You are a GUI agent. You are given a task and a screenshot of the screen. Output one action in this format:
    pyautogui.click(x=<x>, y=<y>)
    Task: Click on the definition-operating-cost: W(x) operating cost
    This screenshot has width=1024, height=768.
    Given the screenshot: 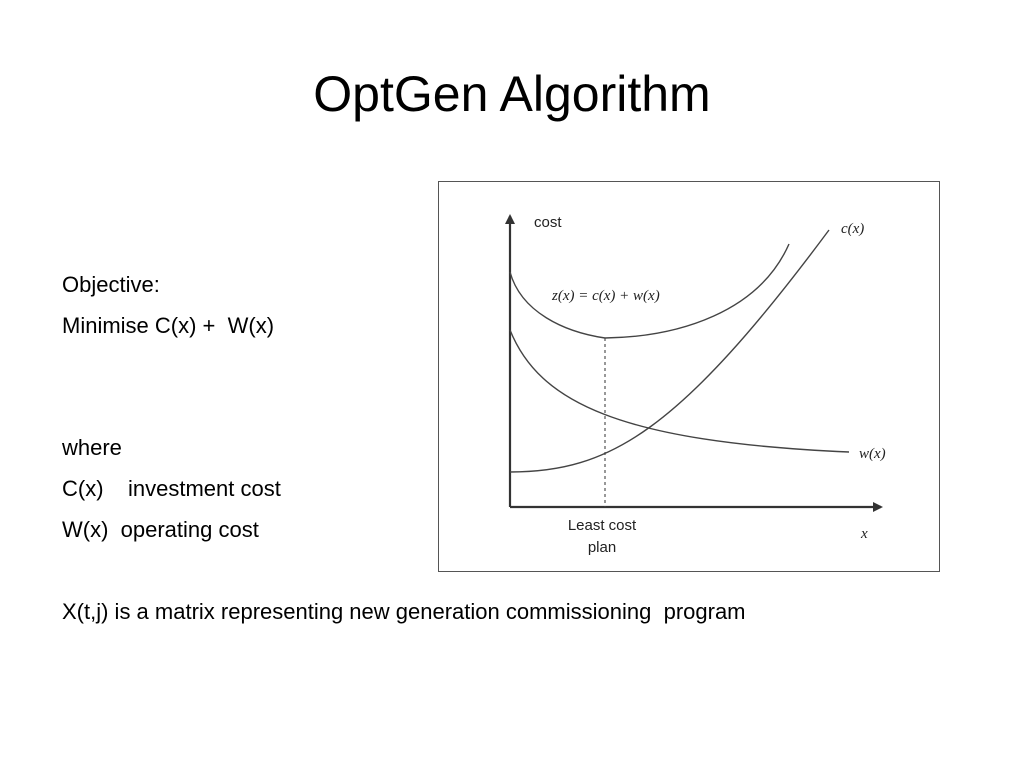 What is the action you would take?
    pyautogui.click(x=160, y=529)
    